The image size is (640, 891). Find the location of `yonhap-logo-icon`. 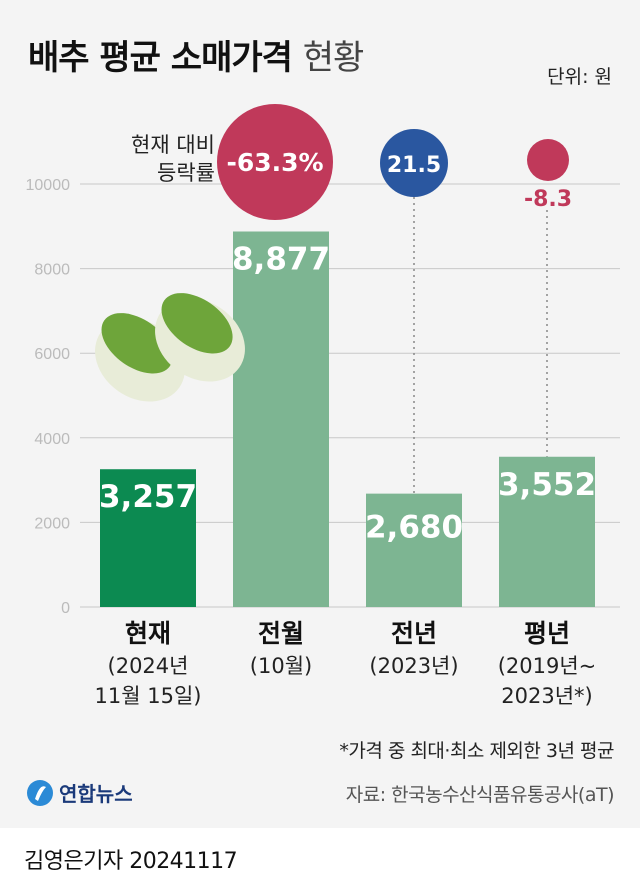

yonhap-logo-icon is located at coordinates (40, 792).